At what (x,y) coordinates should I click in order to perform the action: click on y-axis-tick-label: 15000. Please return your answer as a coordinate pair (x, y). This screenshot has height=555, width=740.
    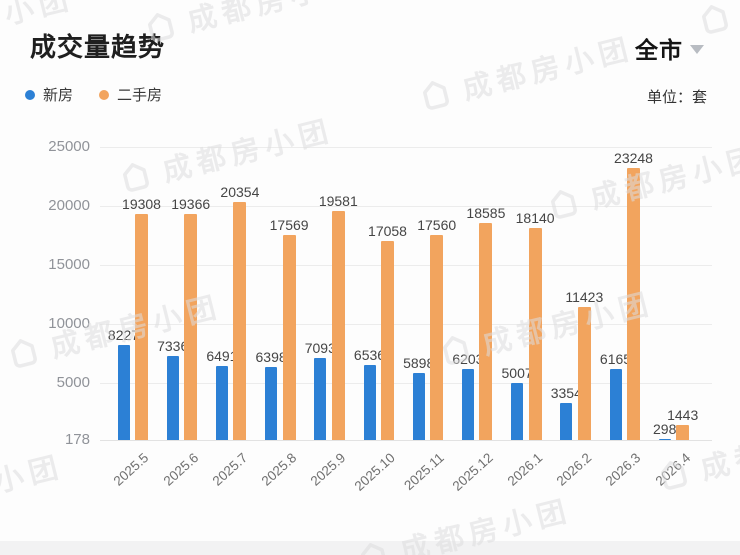
    Looking at the image, I should click on (69, 265).